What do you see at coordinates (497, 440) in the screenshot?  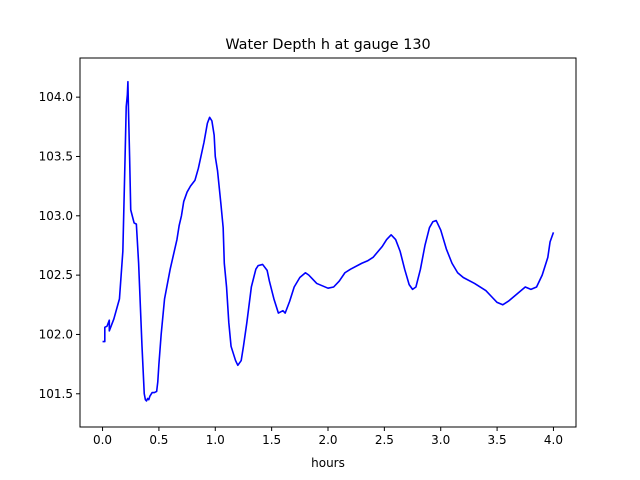 I see `x-tick-label: 3.5` at bounding box center [497, 440].